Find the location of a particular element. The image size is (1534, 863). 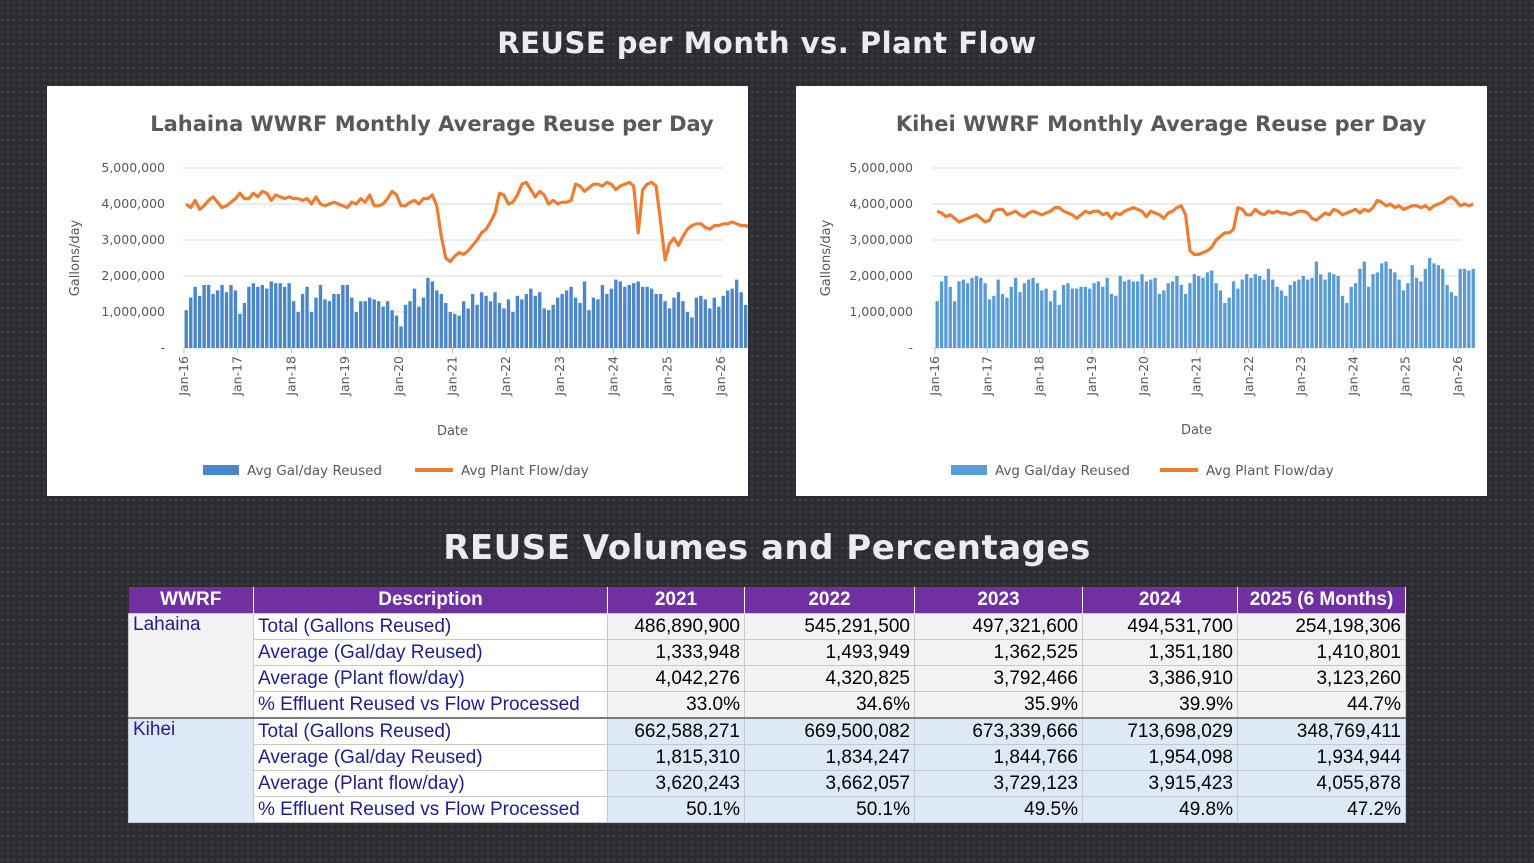

y-tick-label: 5,000,000 is located at coordinates (881, 167).